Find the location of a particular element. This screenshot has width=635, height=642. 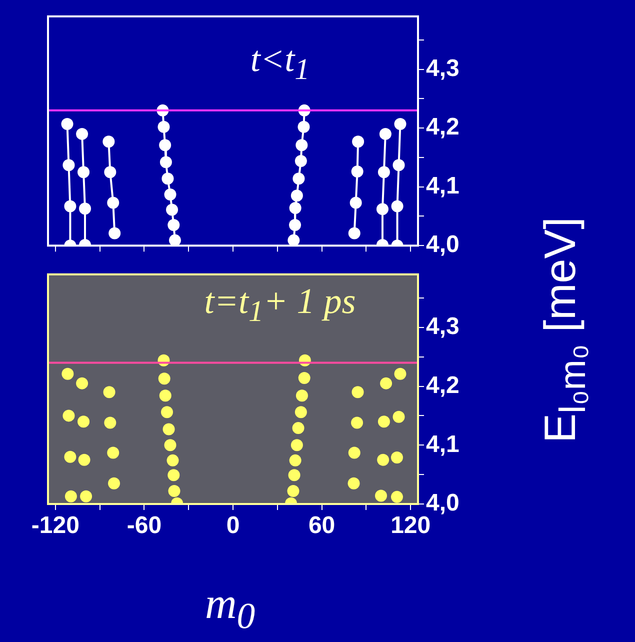

x-tick-label: 0 is located at coordinates (233, 526).